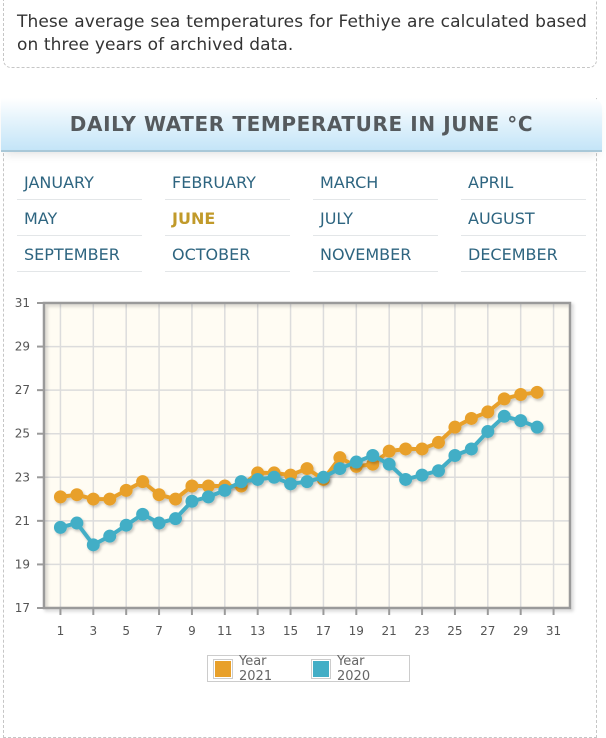 This screenshot has height=738, width=606. I want to click on month-link-august: AUGUST, so click(523, 218).